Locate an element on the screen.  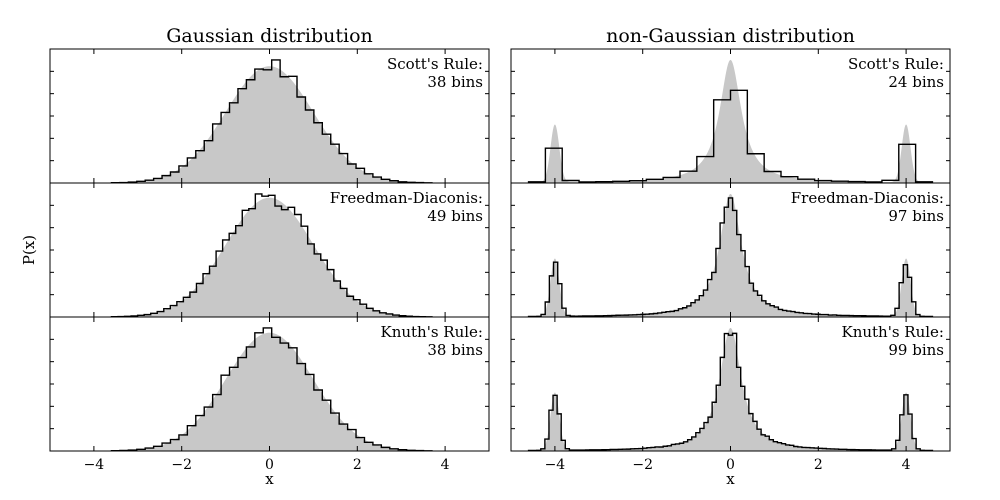
bin-count-label: 49 bins is located at coordinates (455, 216).